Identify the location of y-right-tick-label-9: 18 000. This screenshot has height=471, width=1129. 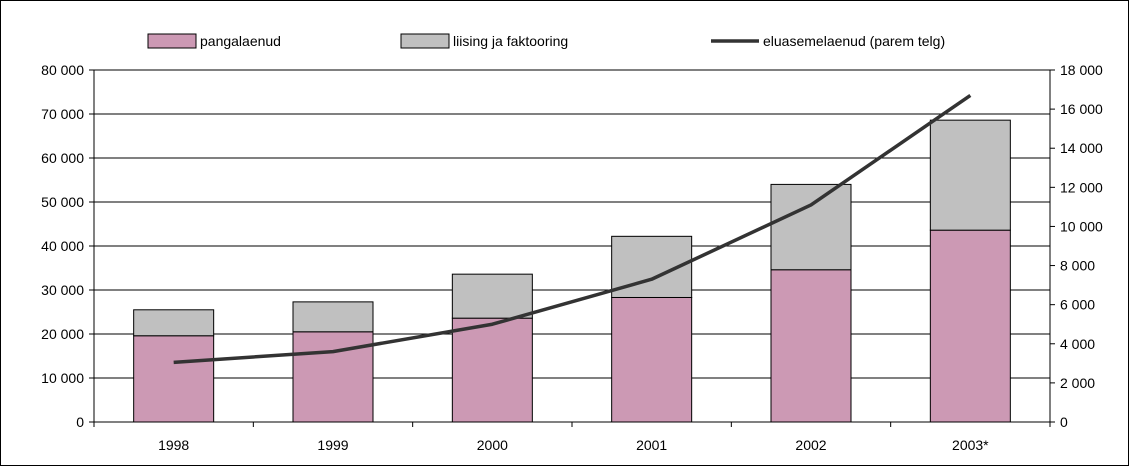
(1081, 70).